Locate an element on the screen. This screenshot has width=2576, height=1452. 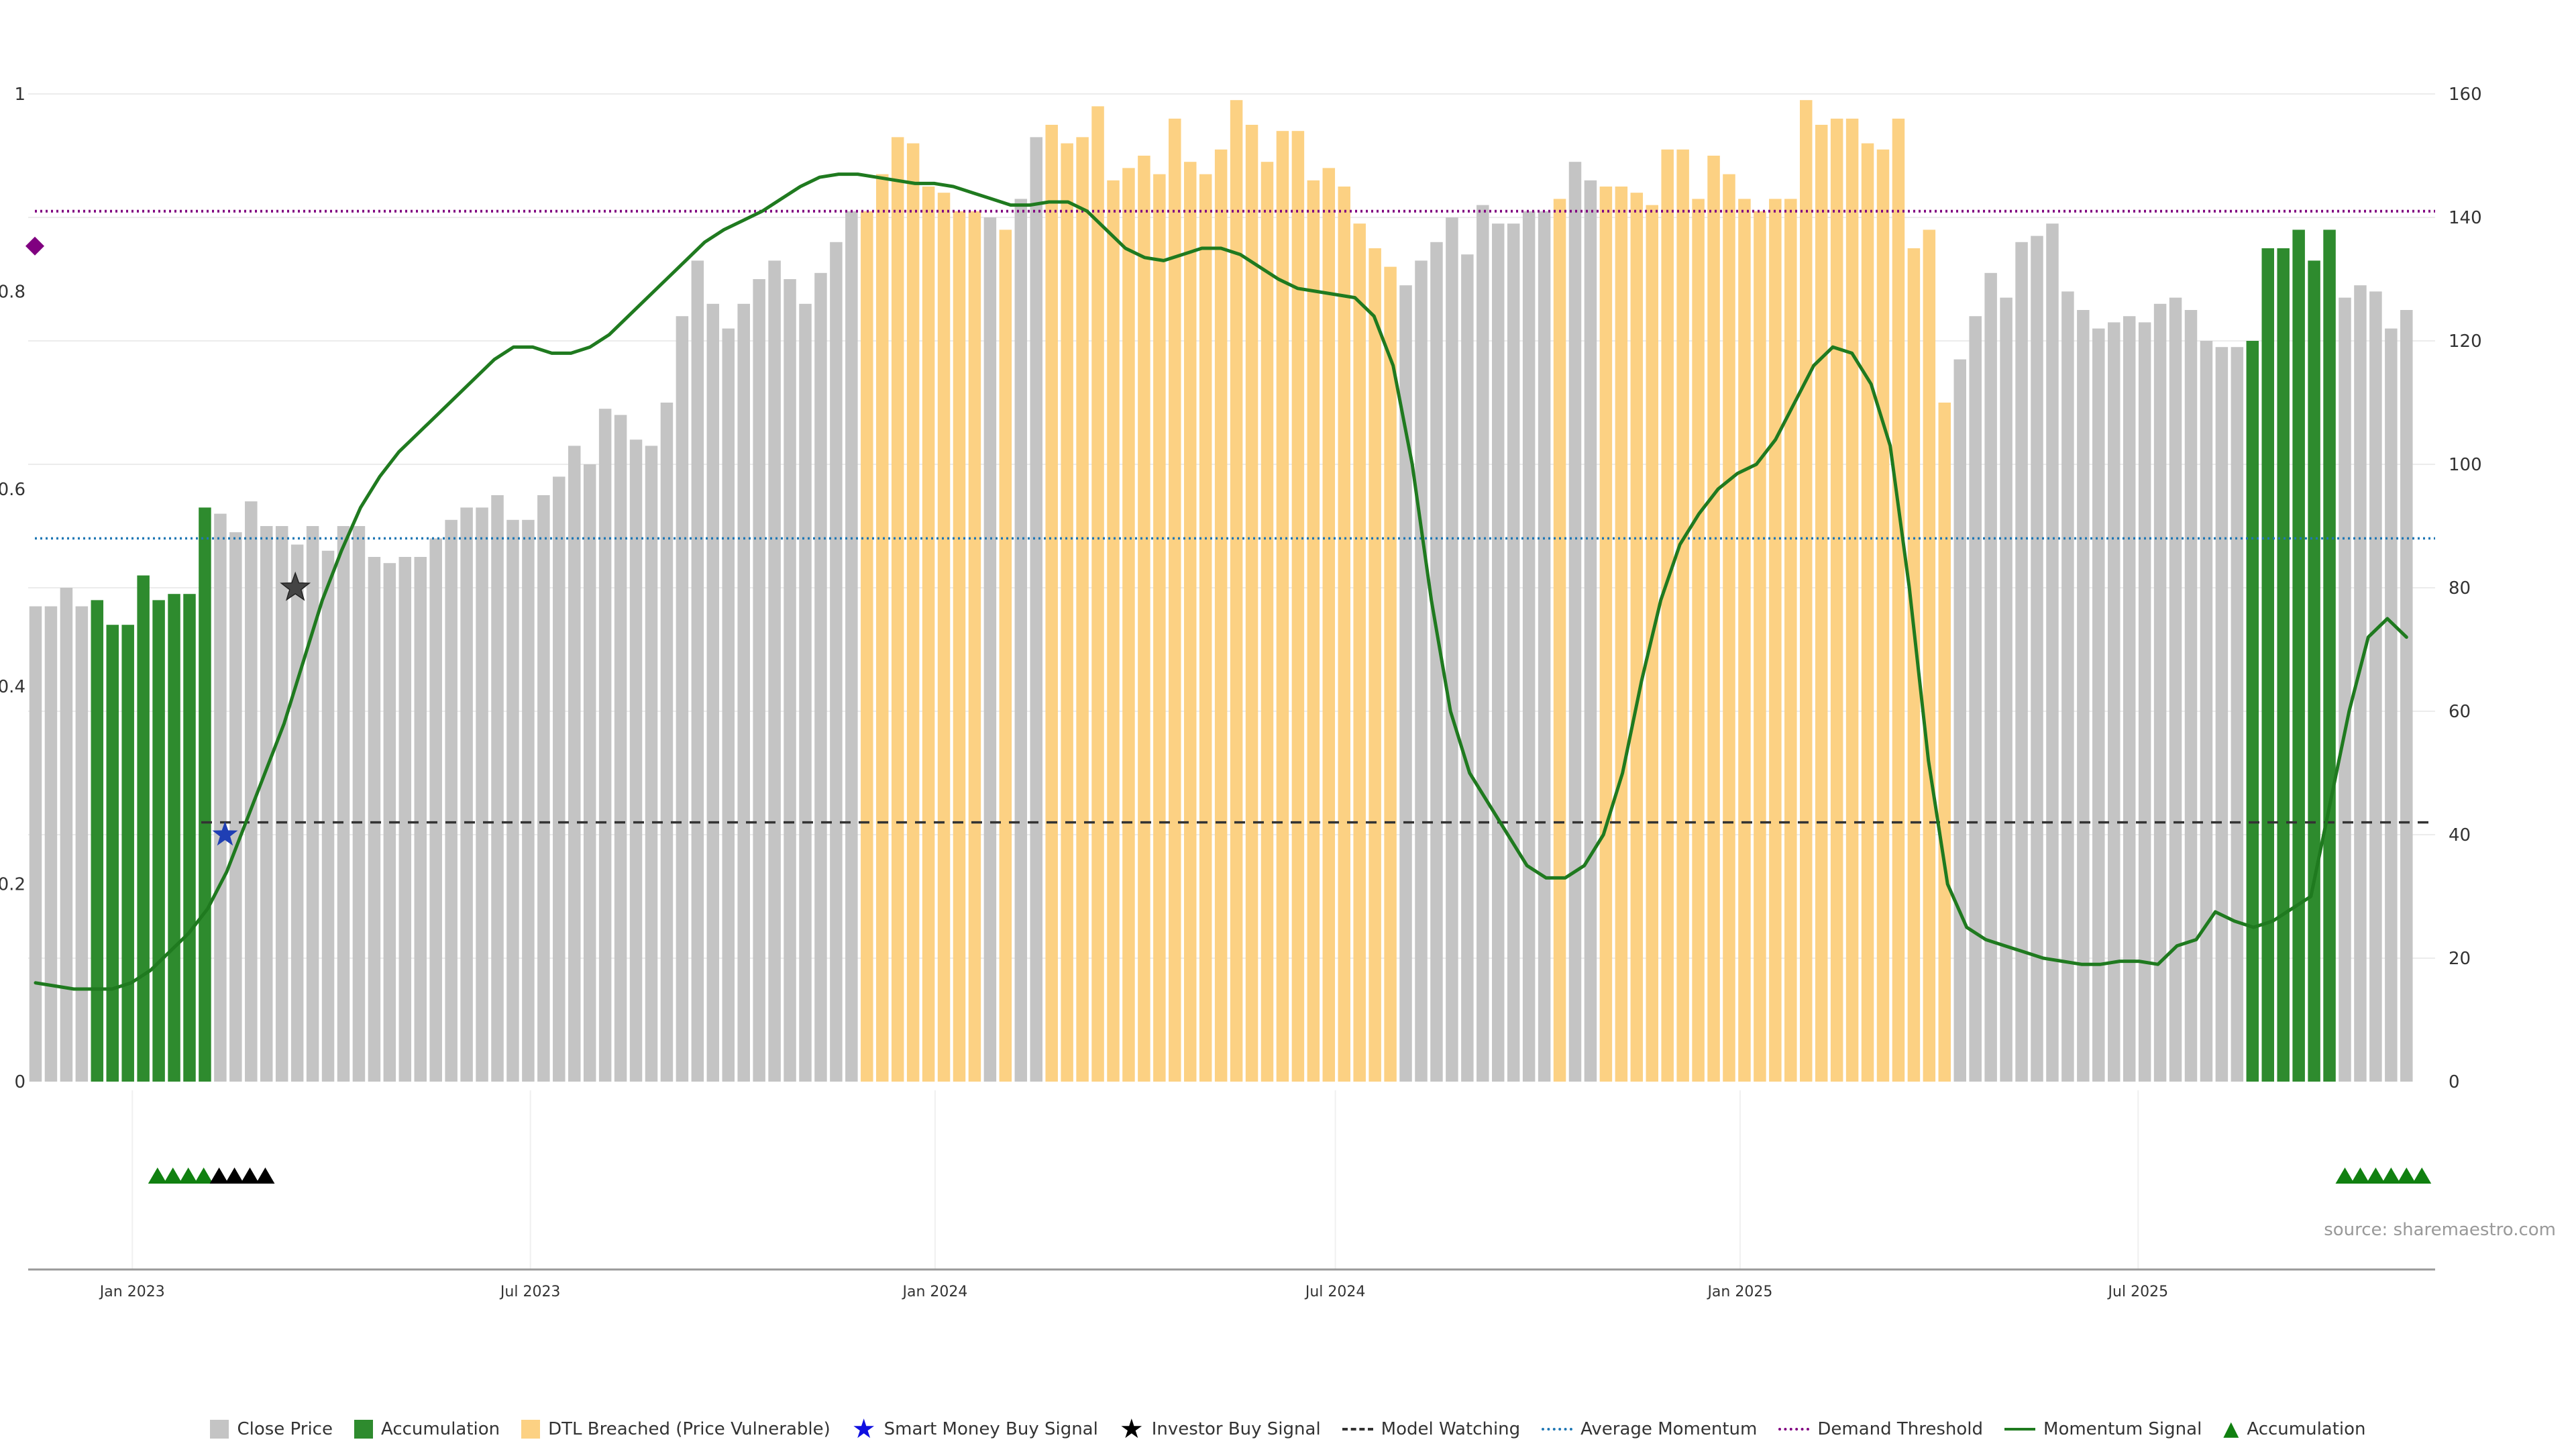
x-tick-label: Jul 2025 is located at coordinates (2138, 1292).